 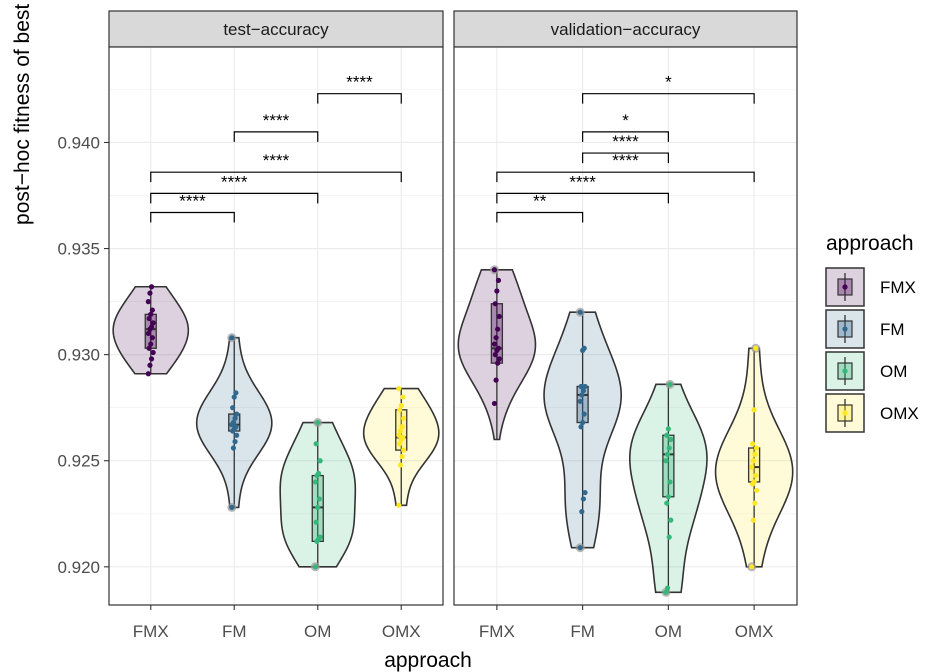 What do you see at coordinates (22, 112) in the screenshot?
I see `y-axis-title: post−hoc fitness of best solutions` at bounding box center [22, 112].